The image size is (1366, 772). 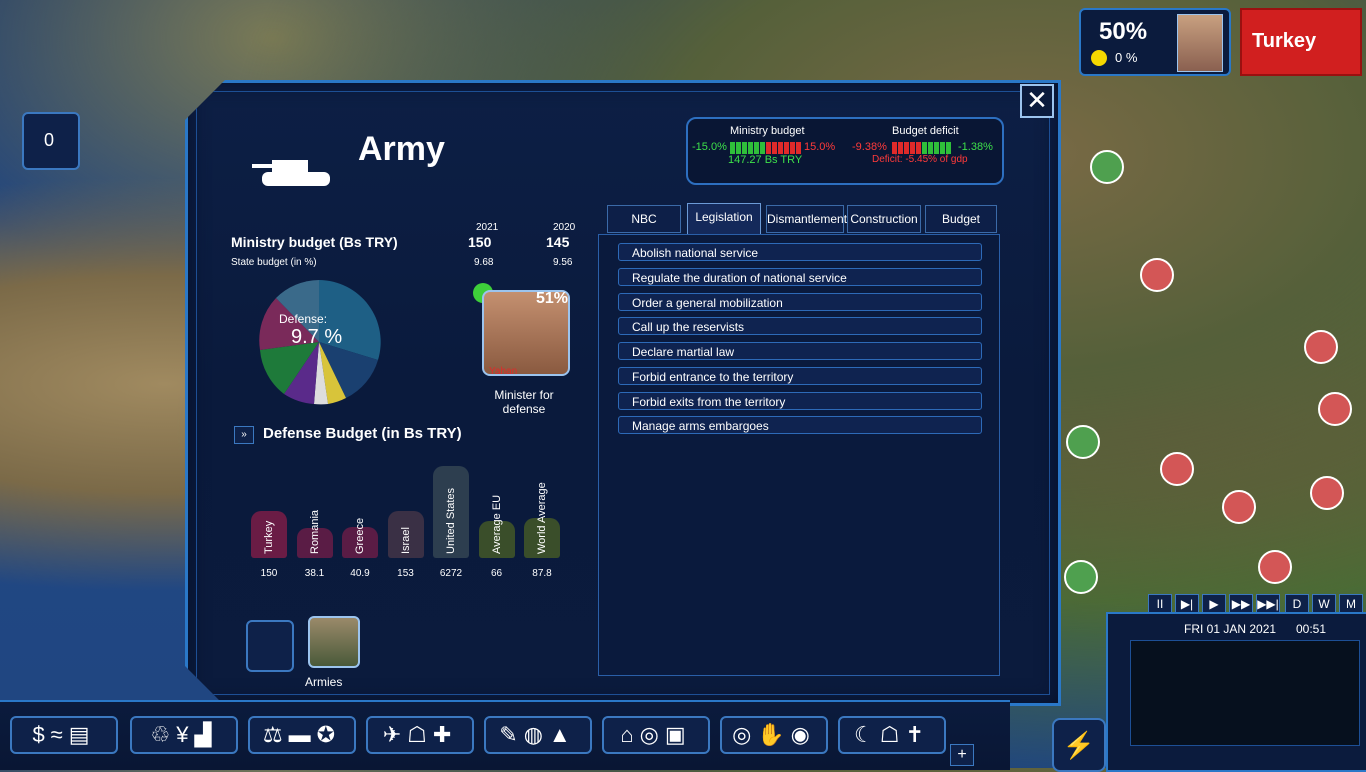 I want to click on legislation-item: Manage arms embargoes, so click(x=800, y=425).